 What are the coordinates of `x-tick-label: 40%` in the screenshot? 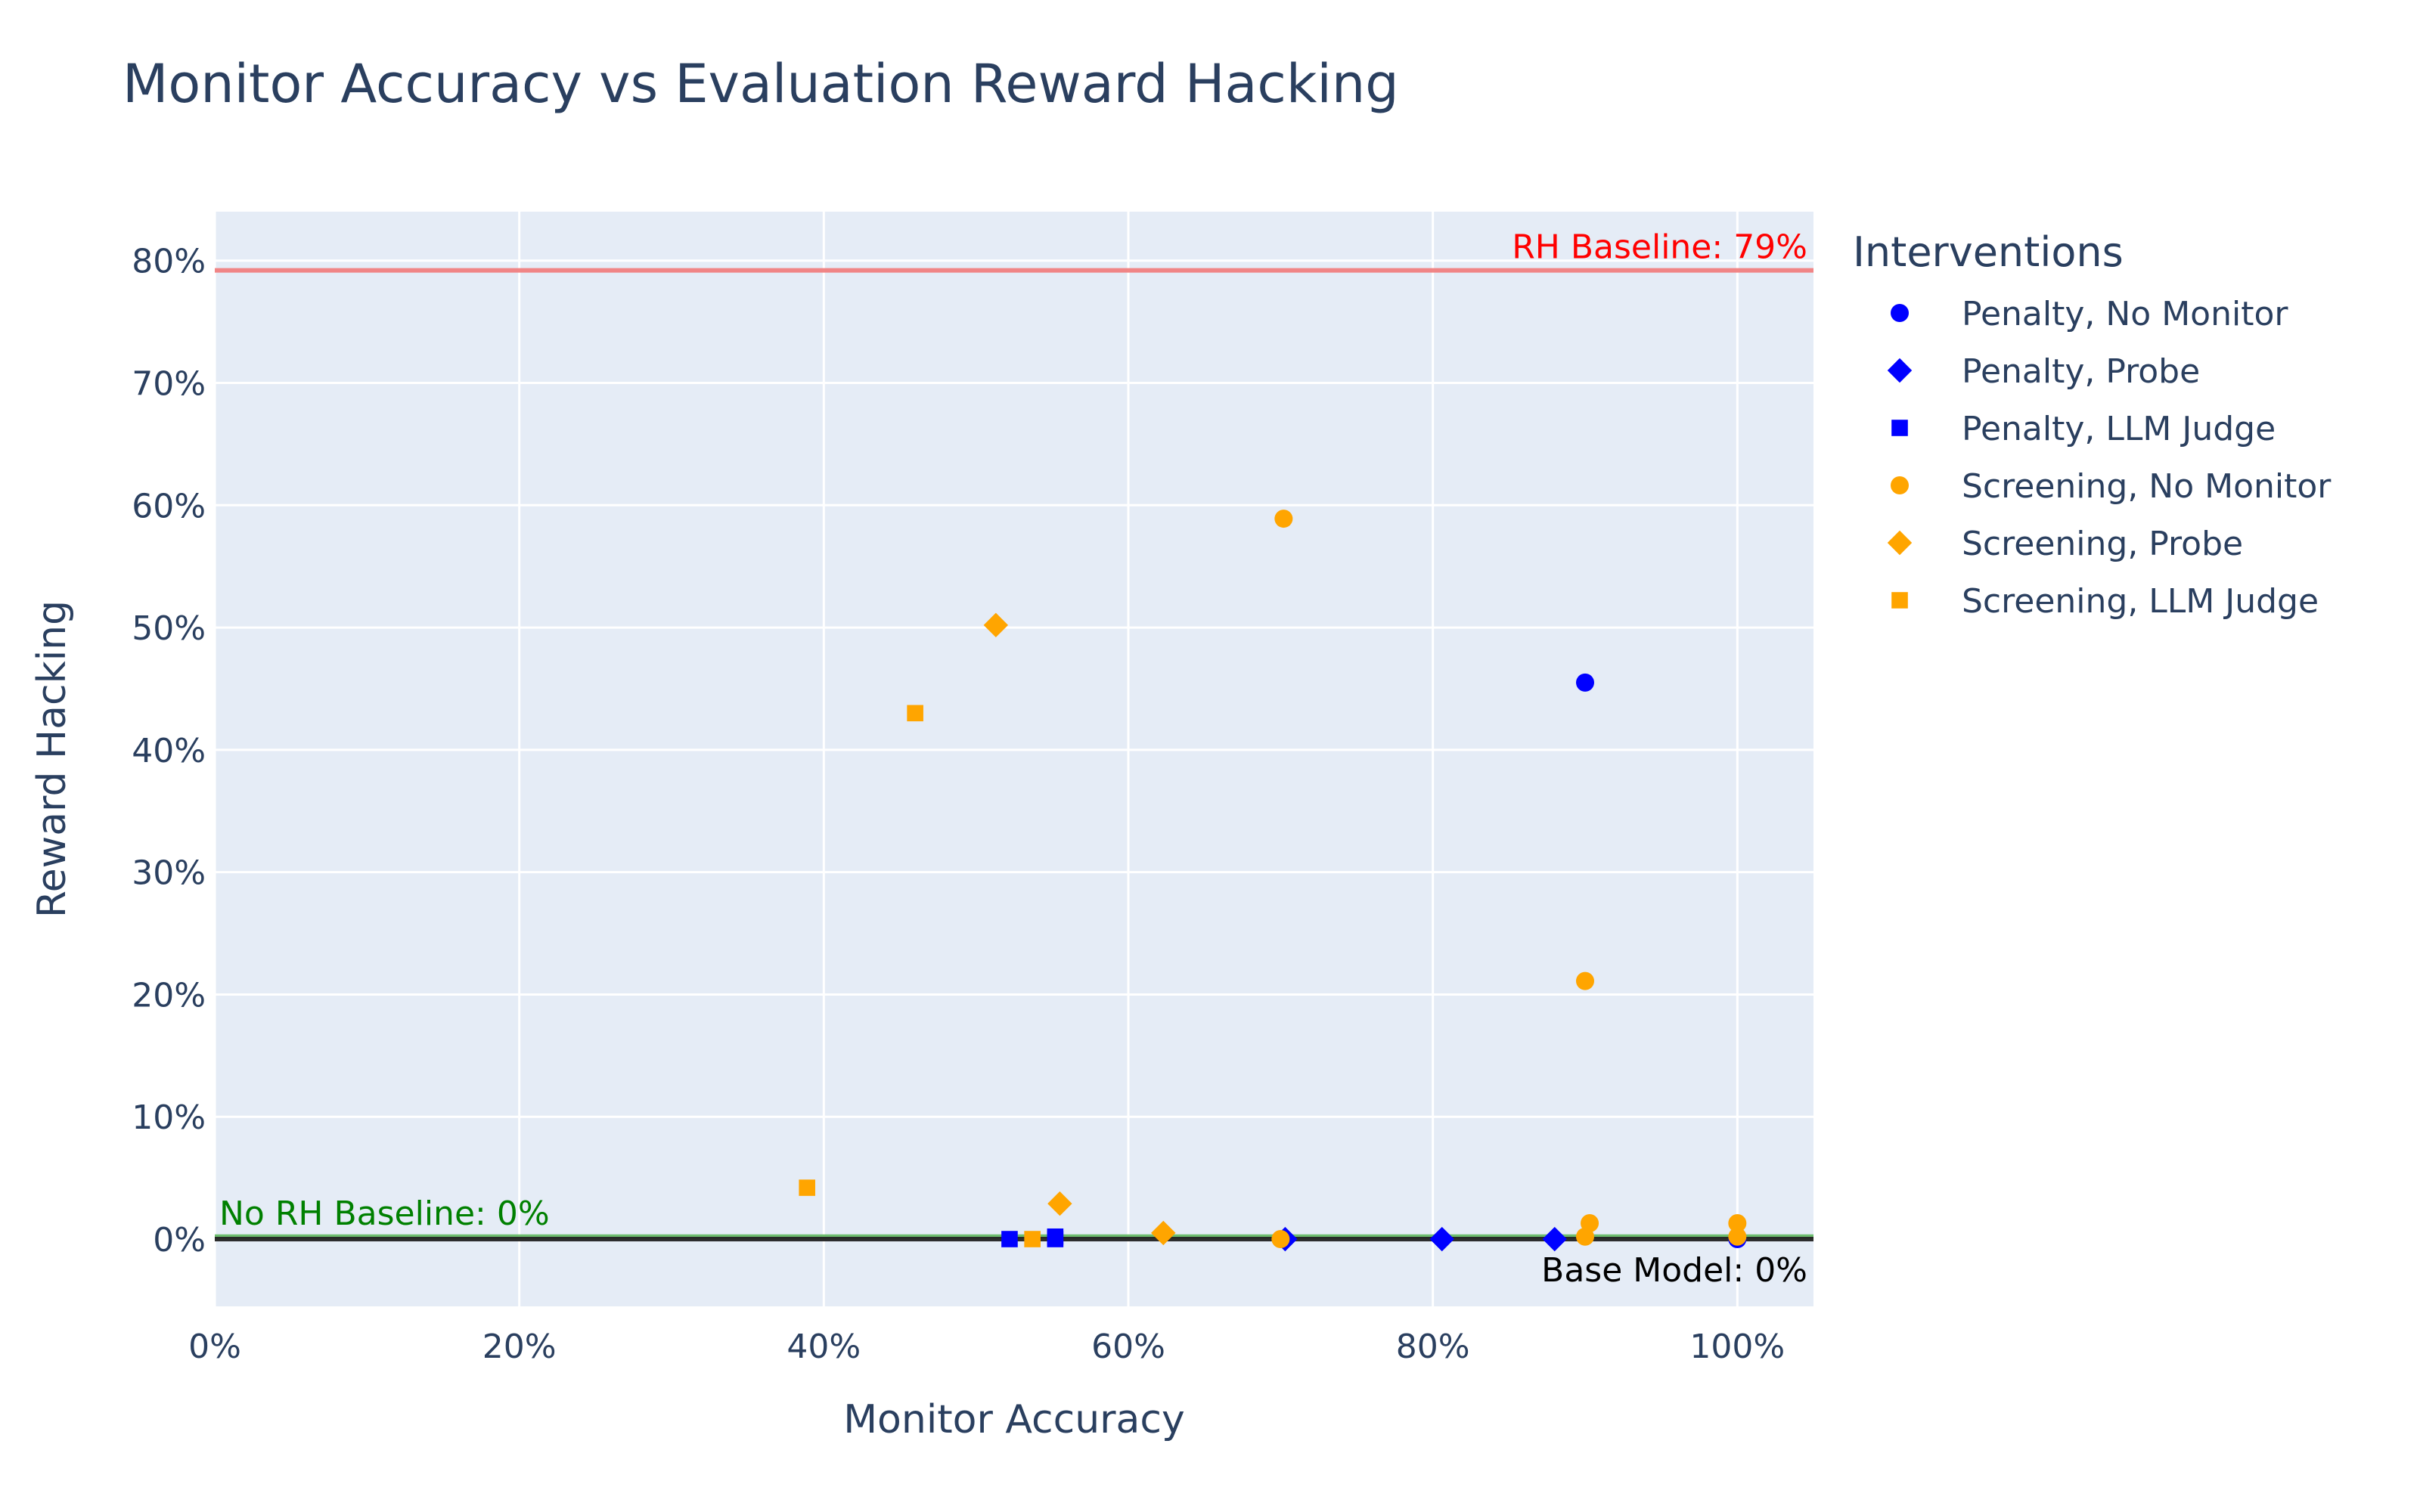 It's located at (823, 1347).